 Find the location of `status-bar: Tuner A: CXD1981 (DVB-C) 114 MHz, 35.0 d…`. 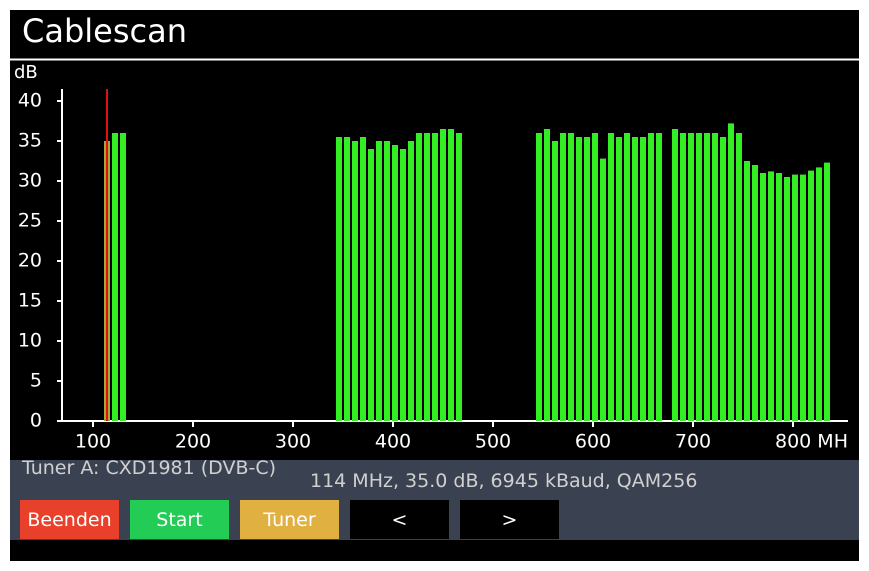

status-bar: Tuner A: CXD1981 (DVB-C) 114 MHz, 35.0 d… is located at coordinates (434, 498).